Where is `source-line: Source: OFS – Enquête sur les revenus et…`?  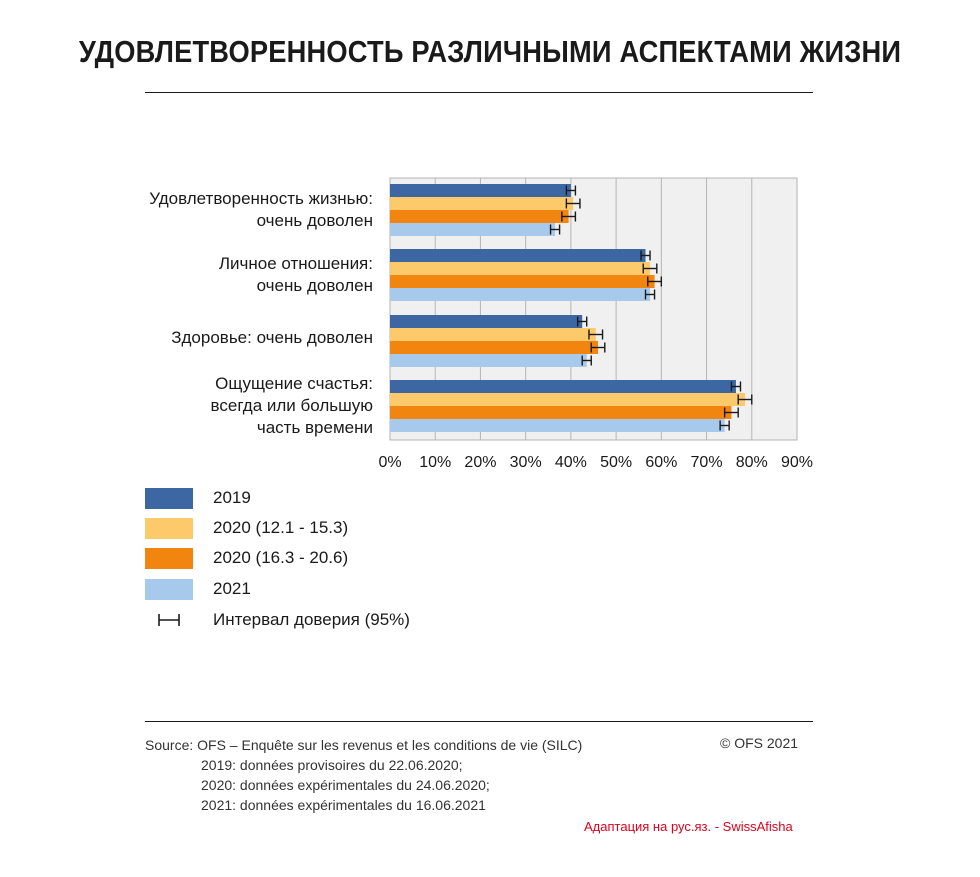
source-line: Source: OFS – Enquête sur les revenus et… is located at coordinates (364, 745).